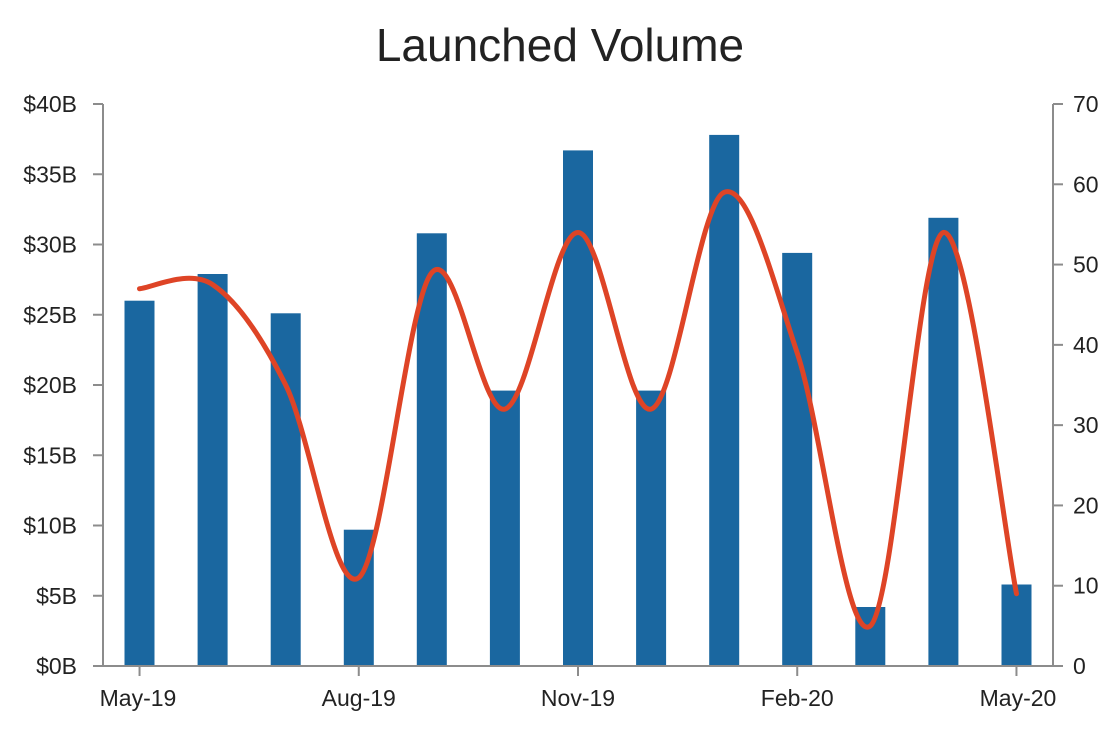 The image size is (1120, 735). Describe the element at coordinates (1086, 505) in the screenshot. I see `y-right-tick-label: 20` at that location.